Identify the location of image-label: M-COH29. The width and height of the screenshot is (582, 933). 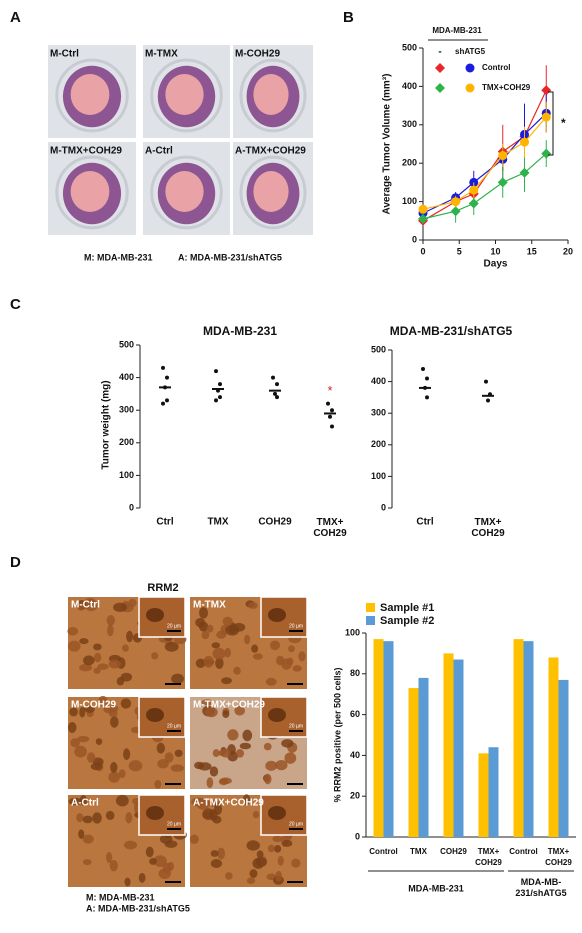
(257, 54).